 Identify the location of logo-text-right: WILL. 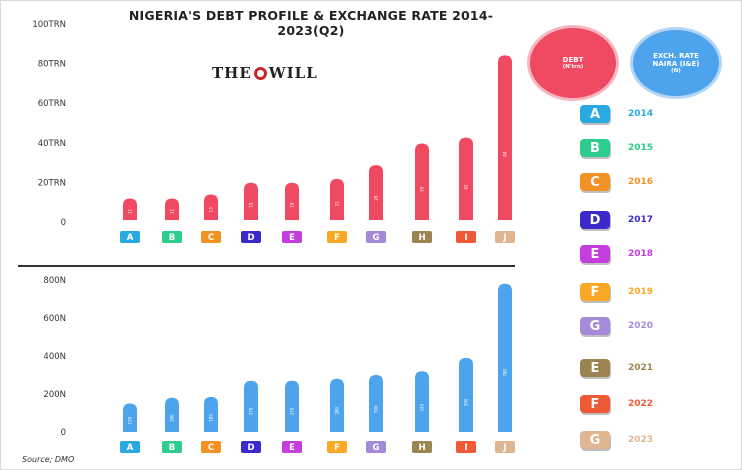
(293, 73).